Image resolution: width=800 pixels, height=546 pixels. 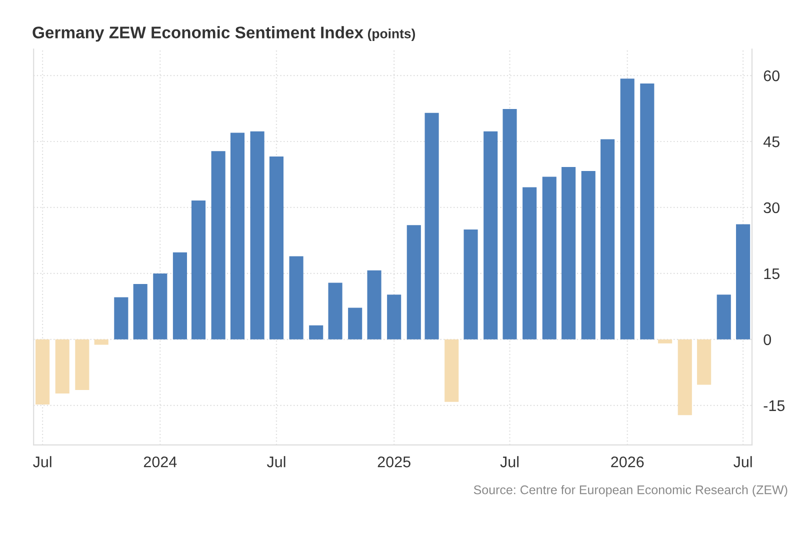 I want to click on chart-subtitle: (points), so click(x=392, y=34).